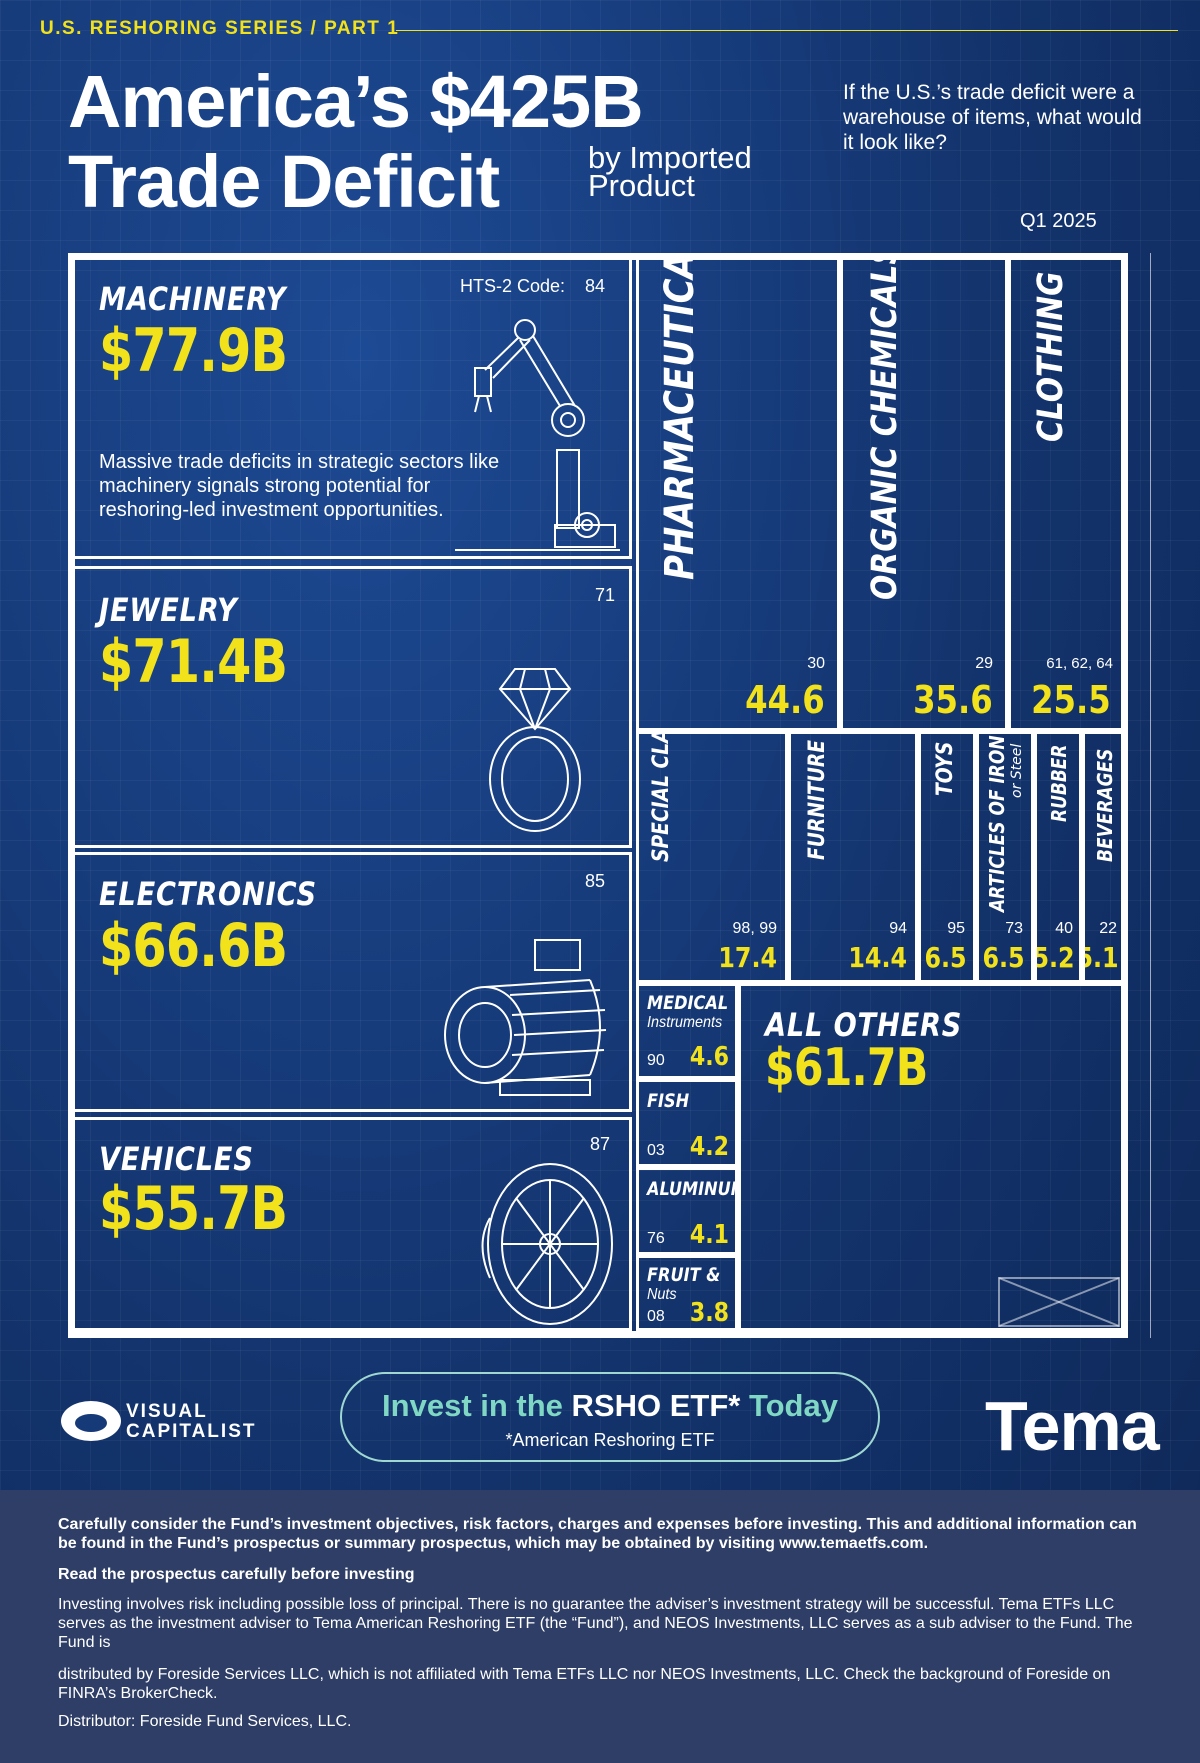 This screenshot has height=1763, width=1200. I want to click on machinery-value: $77.9B, so click(193, 351).